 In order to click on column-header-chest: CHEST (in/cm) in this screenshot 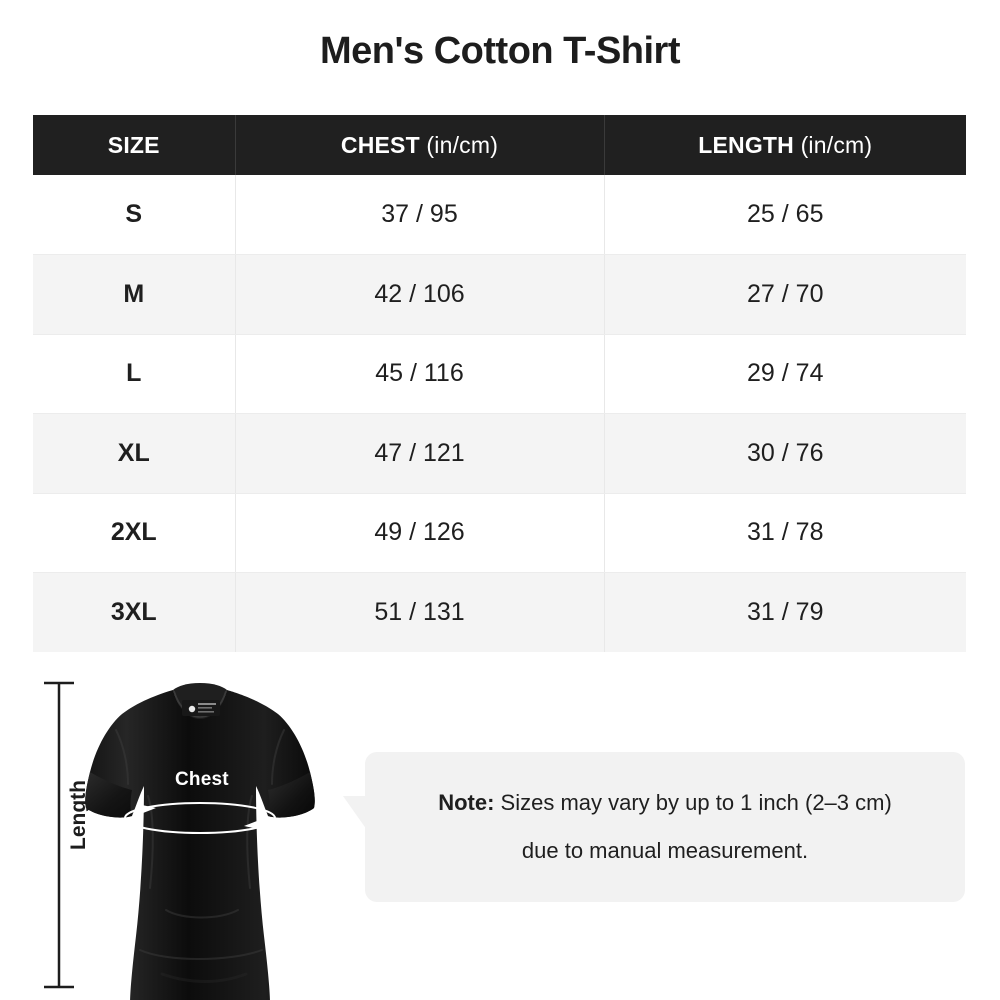, I will do `click(420, 145)`.